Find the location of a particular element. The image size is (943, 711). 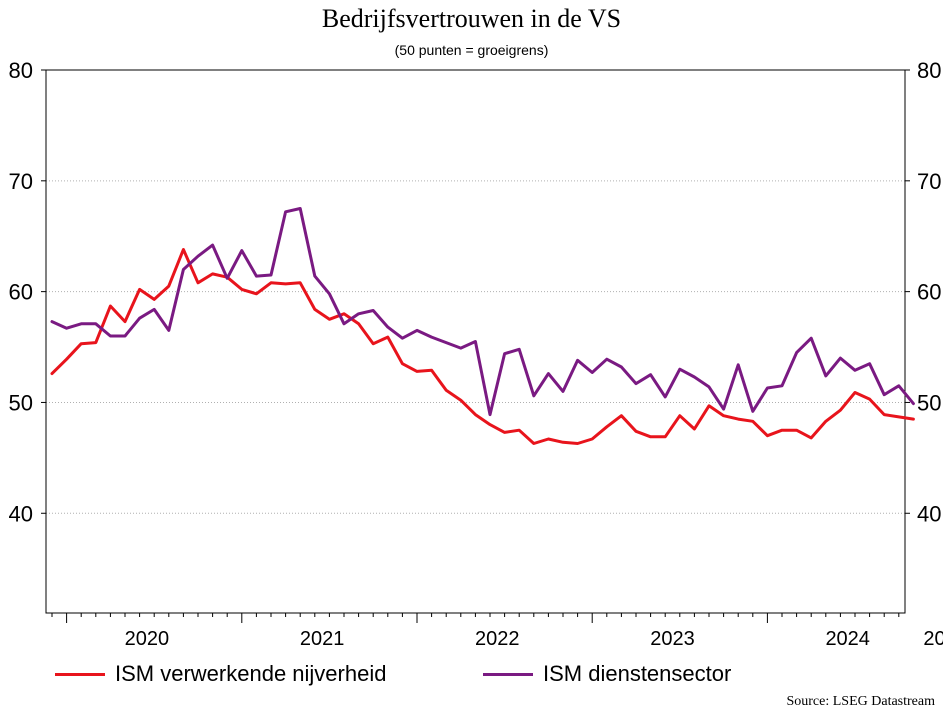

legend-item-manufacturing: ISM verwerkende nijverheid is located at coordinates (220, 674).